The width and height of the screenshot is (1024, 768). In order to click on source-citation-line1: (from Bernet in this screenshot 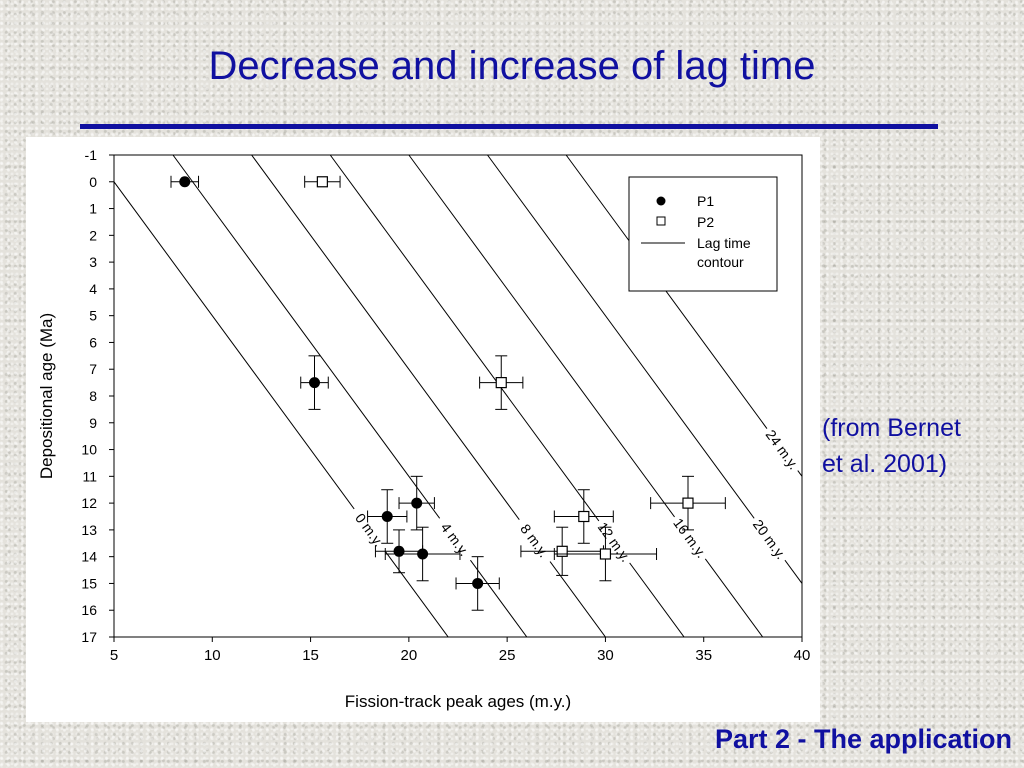, I will do `click(891, 428)`.